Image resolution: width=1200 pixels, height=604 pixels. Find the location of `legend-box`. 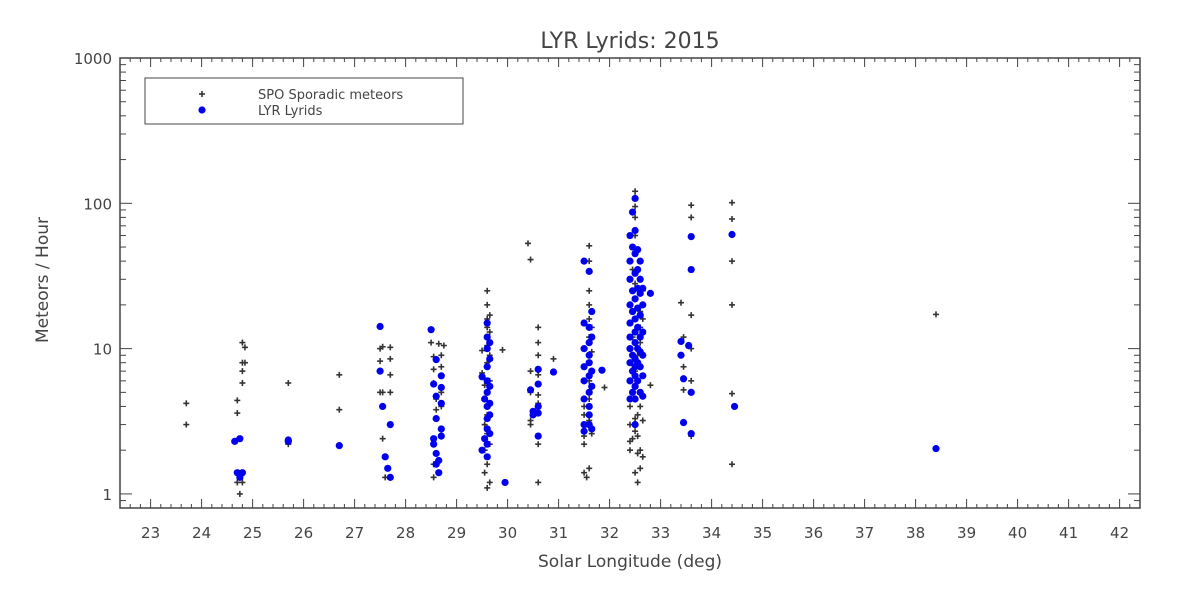

legend-box is located at coordinates (304, 101).